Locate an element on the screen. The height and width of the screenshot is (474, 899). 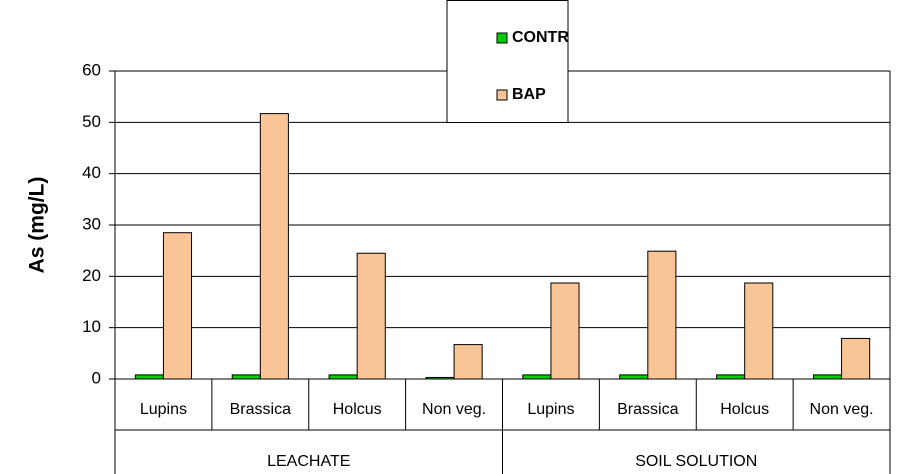
y-tick-label: 50 is located at coordinates (91, 121).